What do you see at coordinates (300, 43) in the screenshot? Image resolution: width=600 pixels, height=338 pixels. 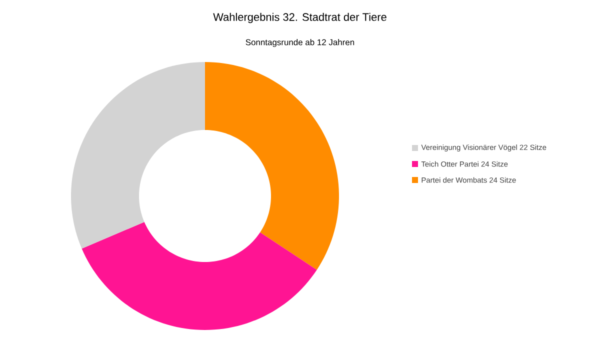 I see `chart-subtitle: Sonntagsrunde ab 12 Jahren` at bounding box center [300, 43].